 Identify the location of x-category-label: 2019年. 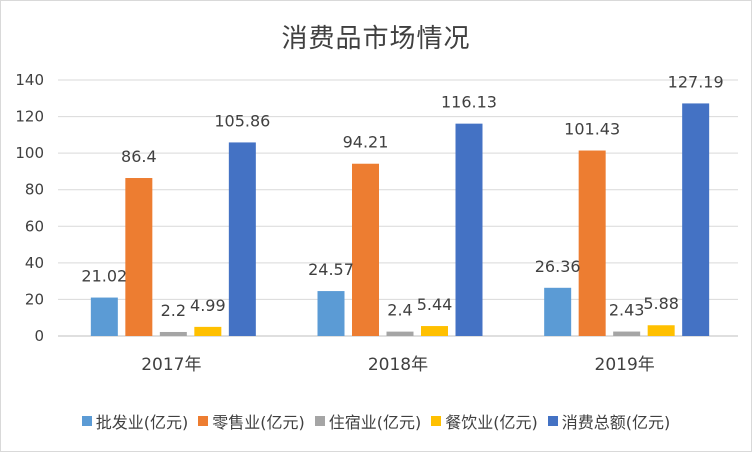
(625, 365).